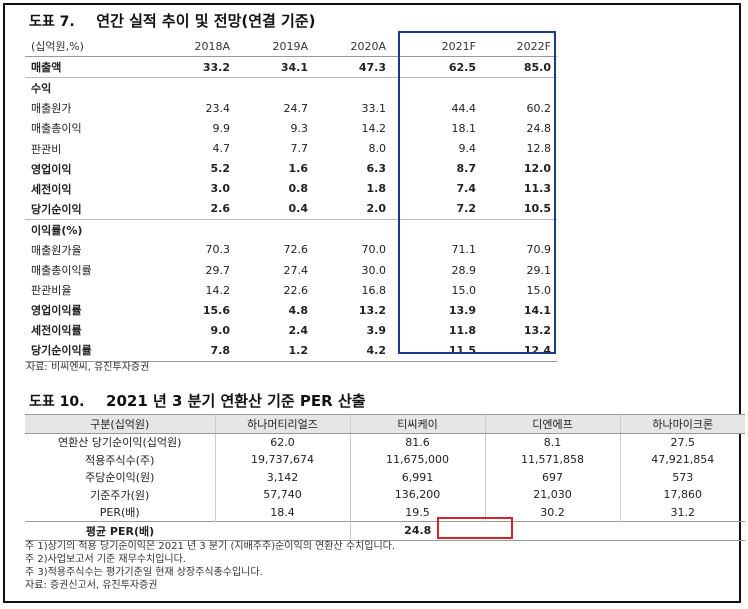  Describe the element at coordinates (374, 290) in the screenshot. I see `cell-value: 16.8` at that location.